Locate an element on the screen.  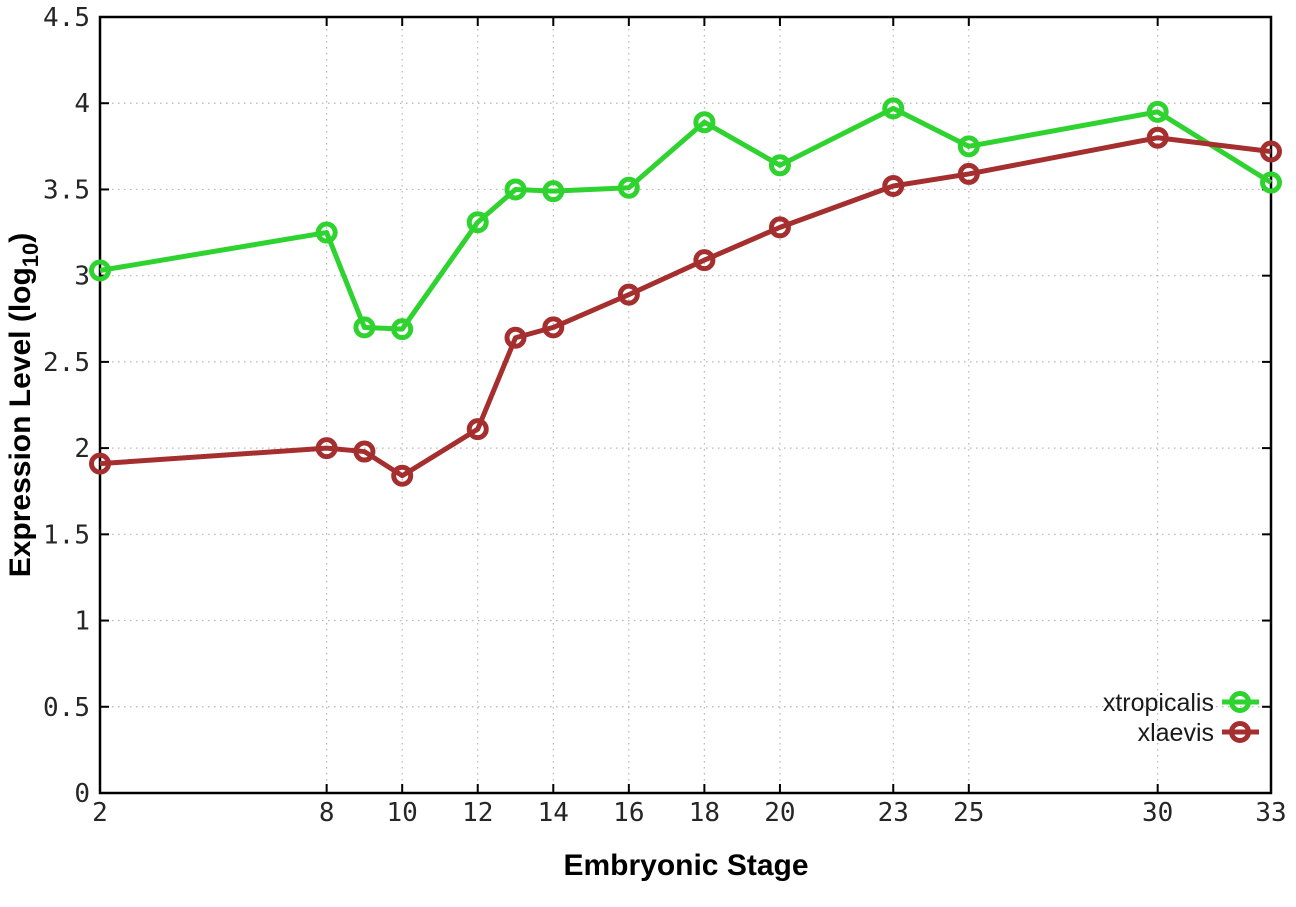
y-tick-label: 4 is located at coordinates (82, 104).